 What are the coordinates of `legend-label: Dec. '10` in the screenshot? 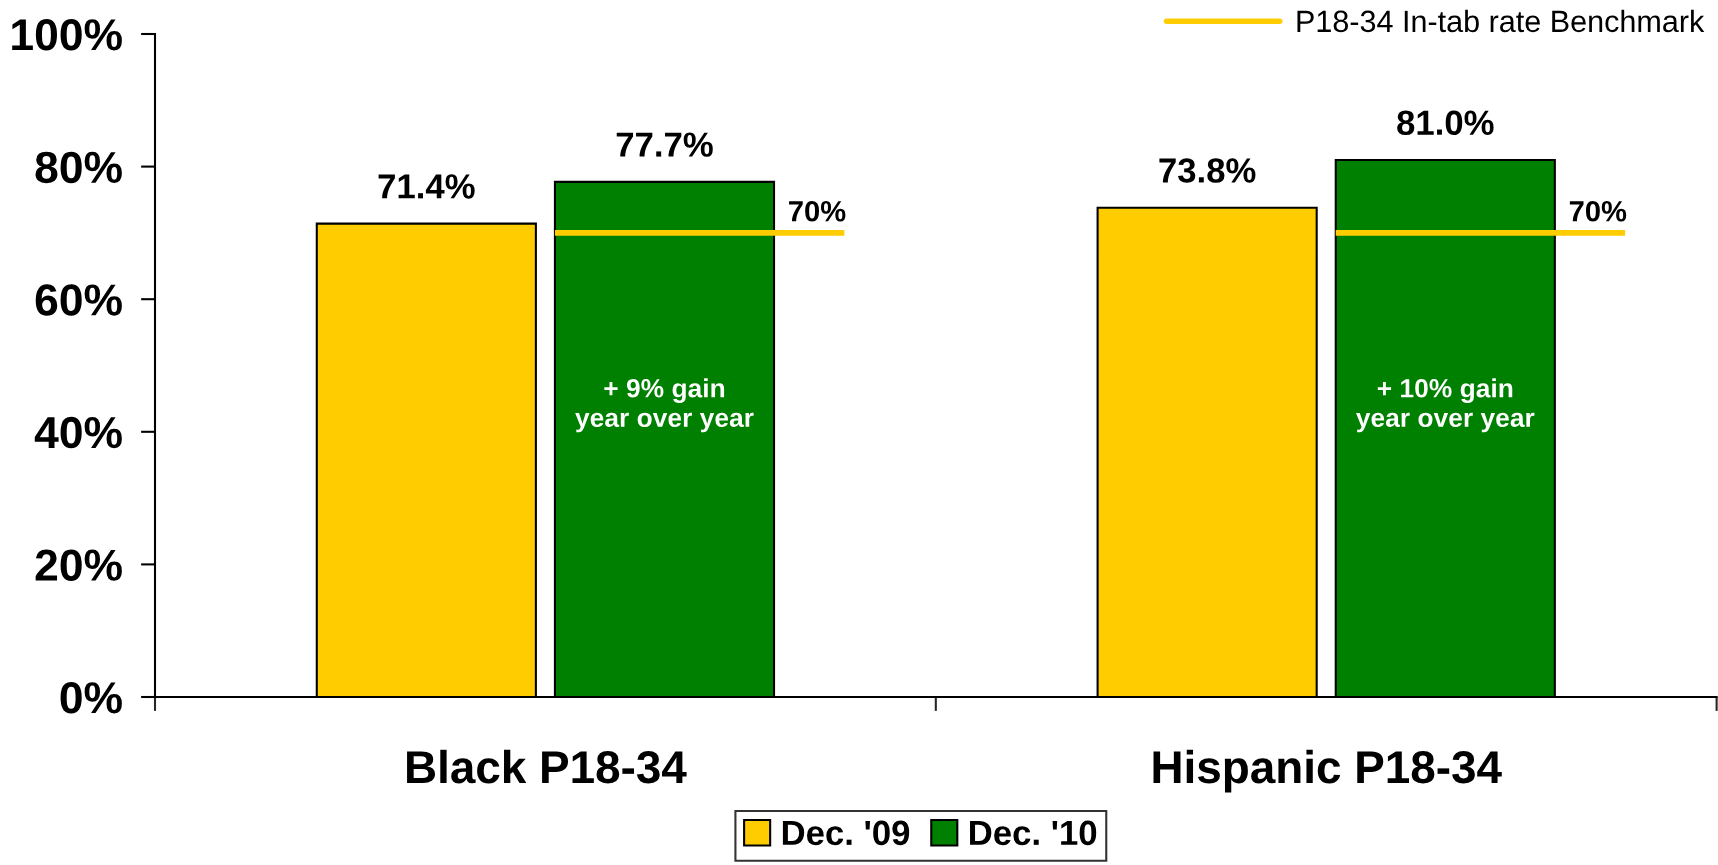 It's located at (1033, 833).